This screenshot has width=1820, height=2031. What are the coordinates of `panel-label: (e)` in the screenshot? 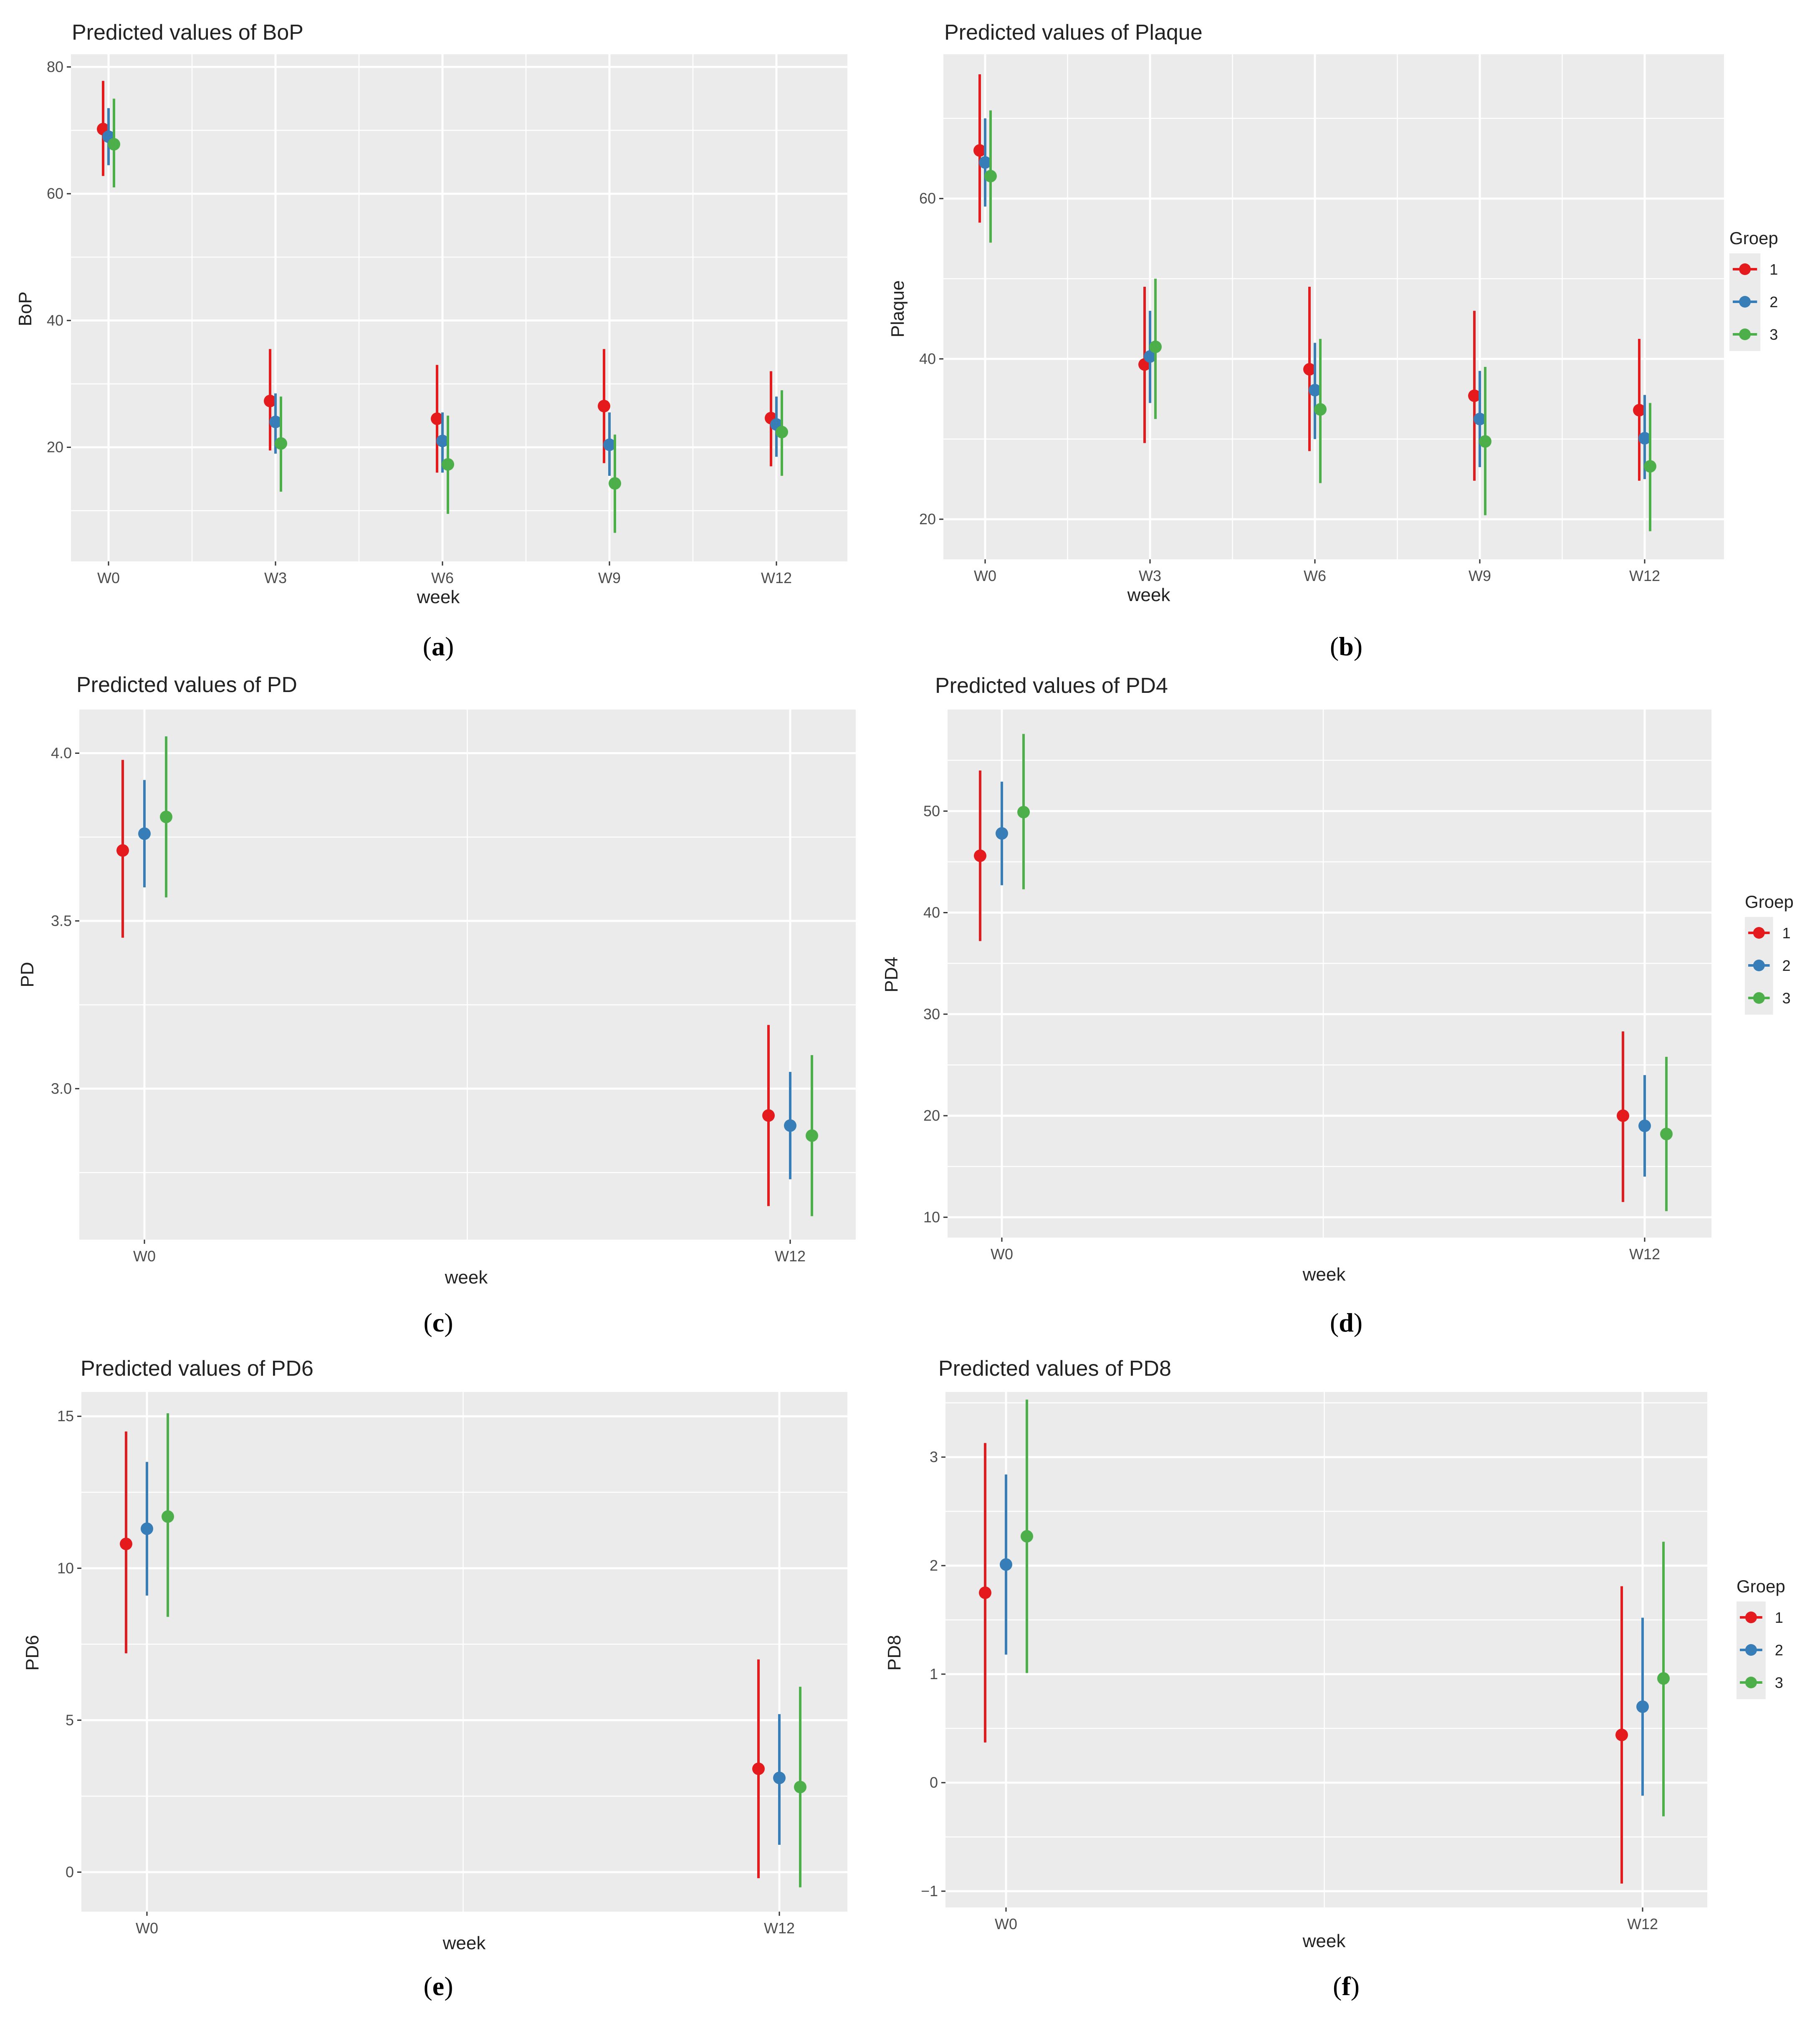 It's located at (438, 1986).